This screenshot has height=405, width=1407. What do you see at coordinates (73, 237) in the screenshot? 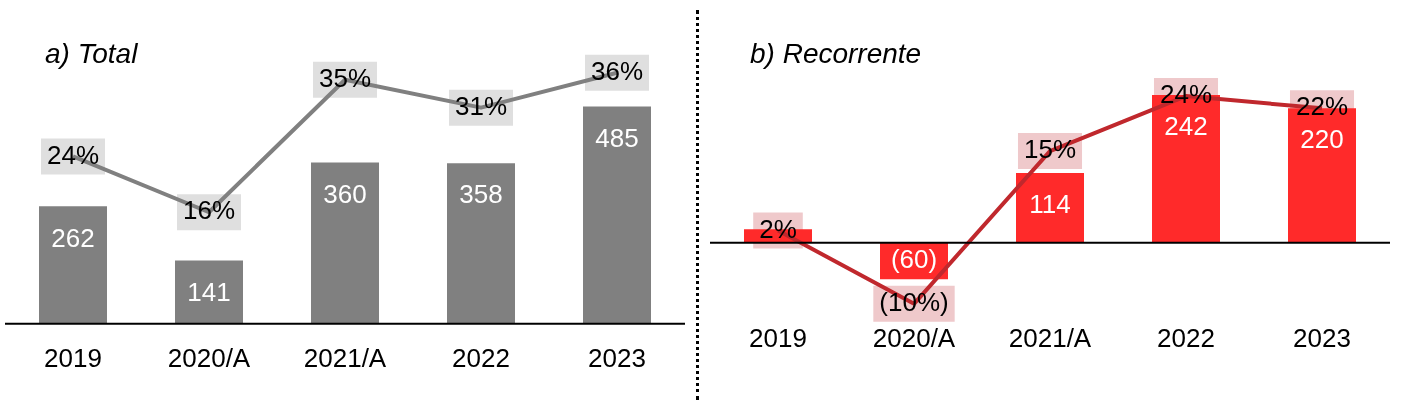
I see `data-label: 262` at bounding box center [73, 237].